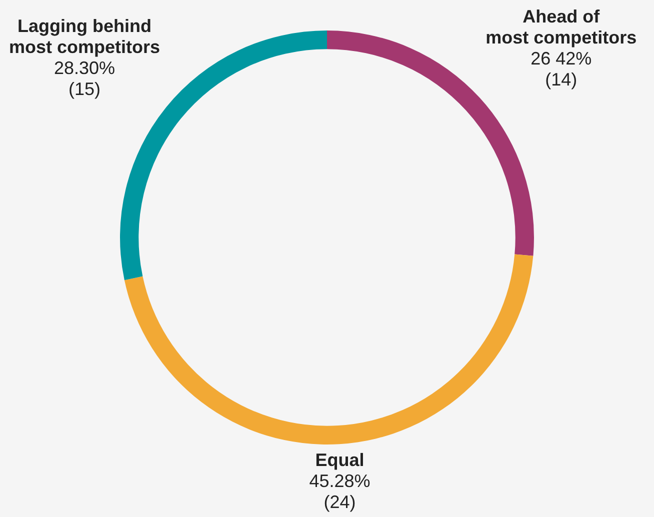 The height and width of the screenshot is (517, 654). What do you see at coordinates (339, 491) in the screenshot?
I see `data-label: 45.28% (24)` at bounding box center [339, 491].